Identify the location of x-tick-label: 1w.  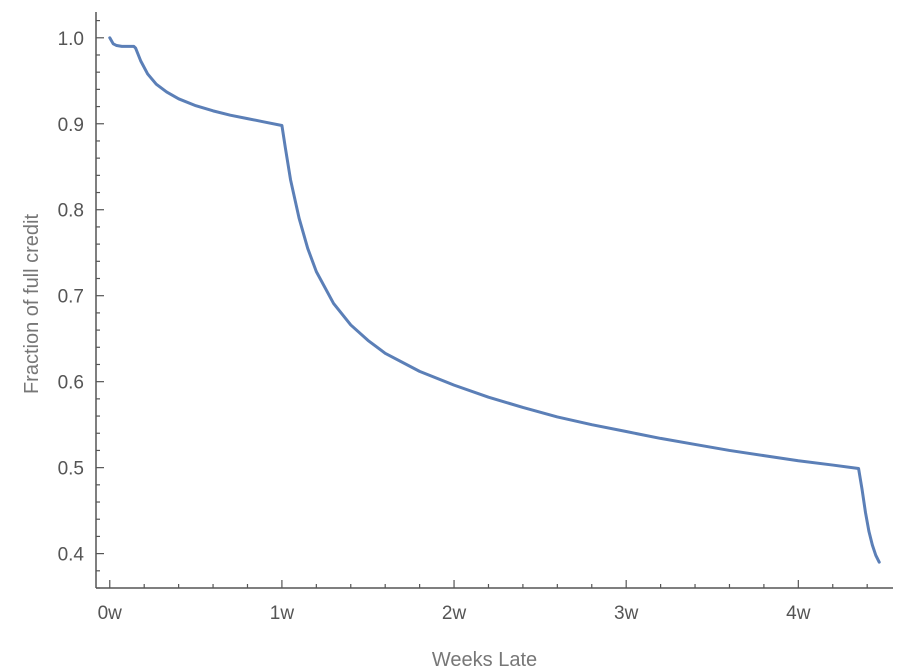
(282, 613).